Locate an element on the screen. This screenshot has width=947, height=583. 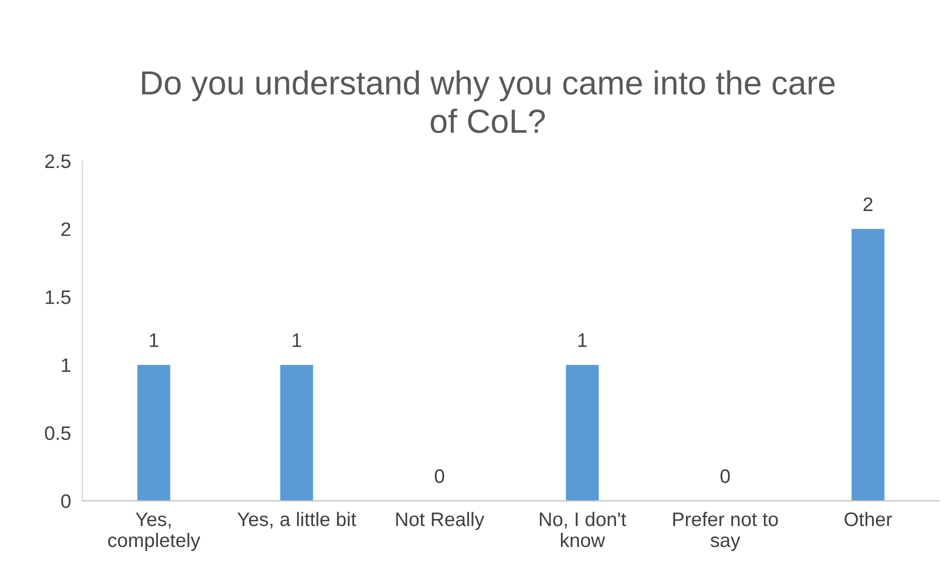
y-tick-label: 0 is located at coordinates (66, 501).